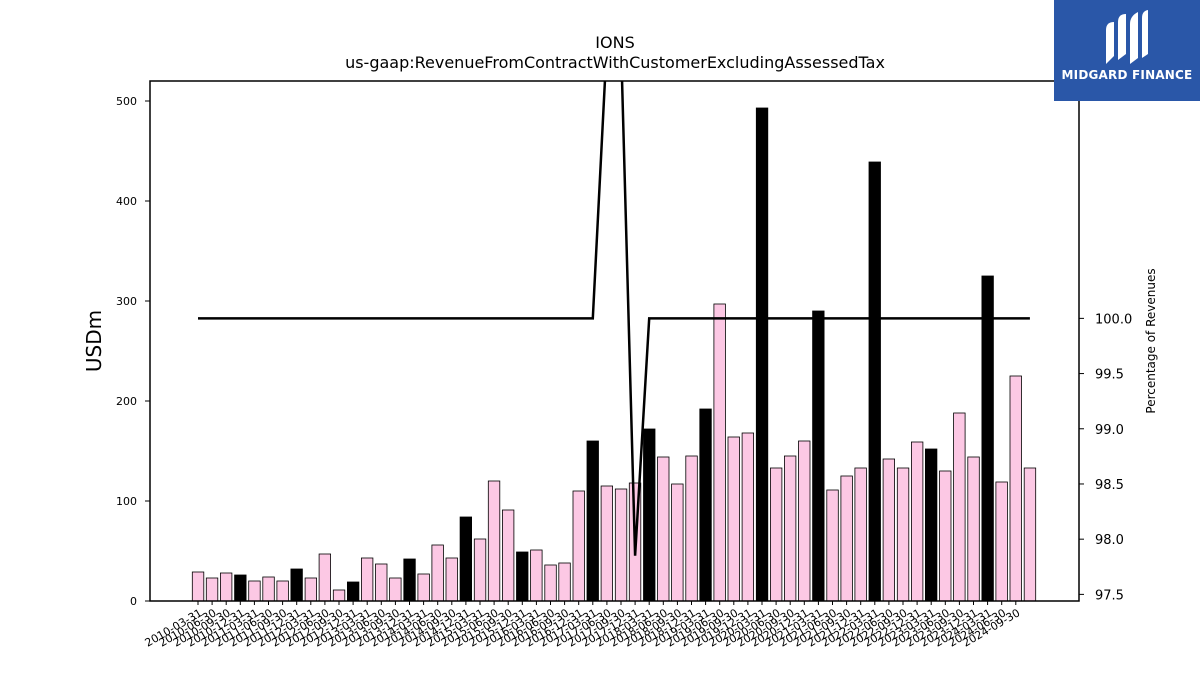 The height and width of the screenshot is (675, 1200). What do you see at coordinates (1105, 457) in the screenshot?
I see `right-y-axis: 97.5 98.0 98.5 99.0 99.5 100.0` at bounding box center [1105, 457].